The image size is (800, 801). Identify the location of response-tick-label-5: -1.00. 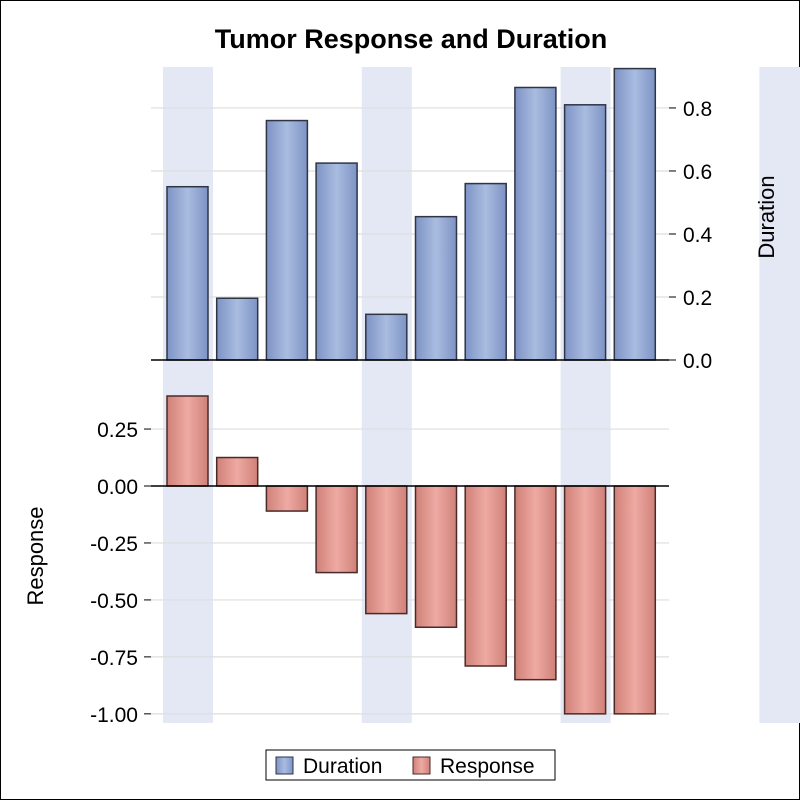
(114, 715).